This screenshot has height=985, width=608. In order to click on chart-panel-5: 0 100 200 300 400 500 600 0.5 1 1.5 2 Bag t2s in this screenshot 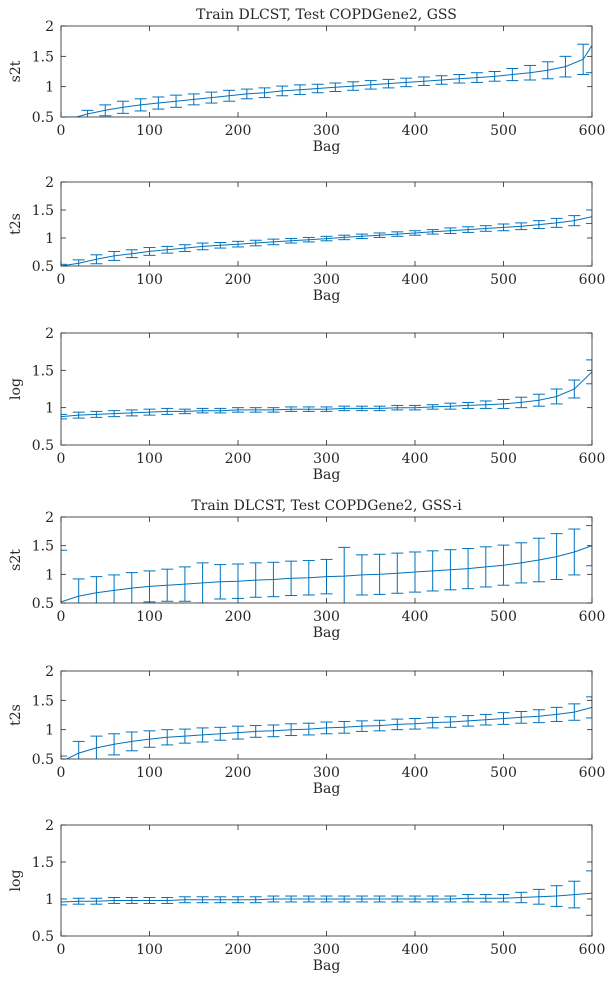, I will do `click(306, 730)`.